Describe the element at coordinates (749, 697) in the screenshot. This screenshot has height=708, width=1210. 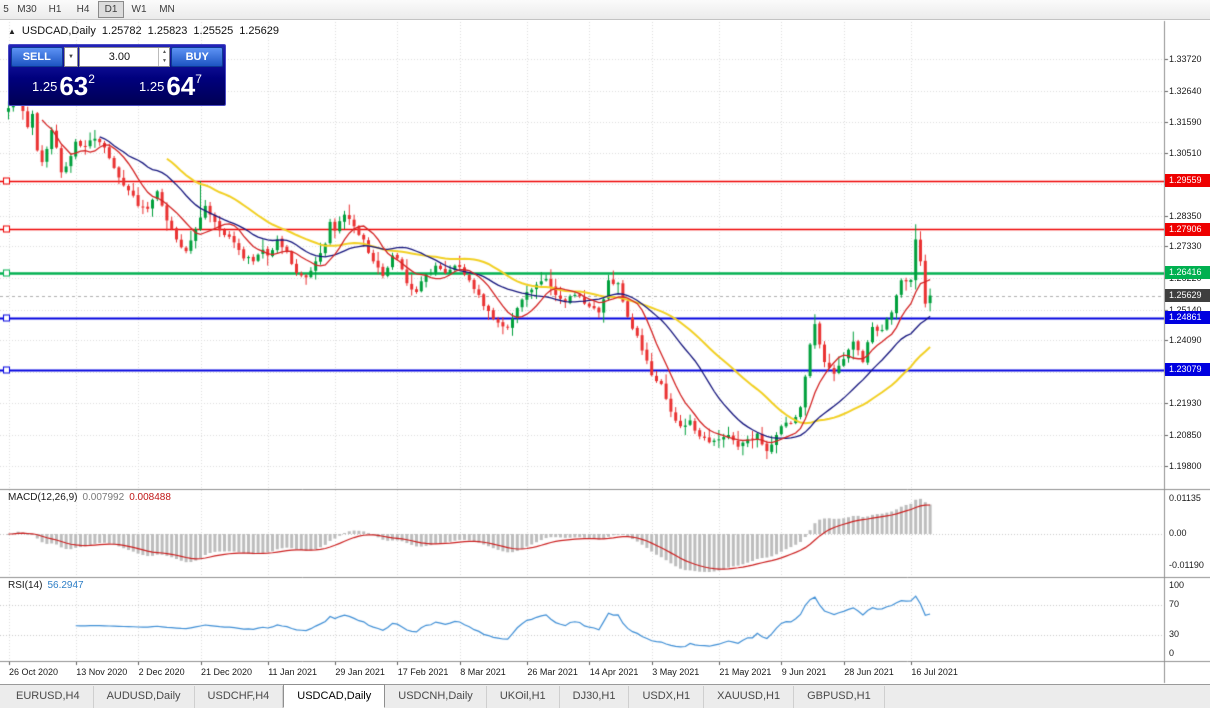
I see `chart-tab-xauusd-h1: XAUUSD,H1` at that location.